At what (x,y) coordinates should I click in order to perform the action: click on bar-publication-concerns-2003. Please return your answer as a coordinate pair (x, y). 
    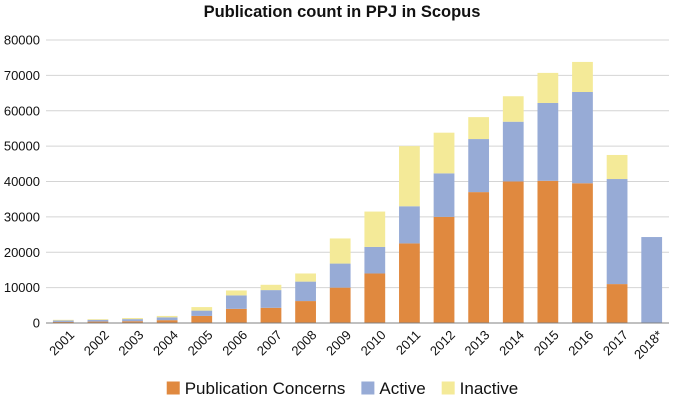
    Looking at the image, I should click on (132, 322).